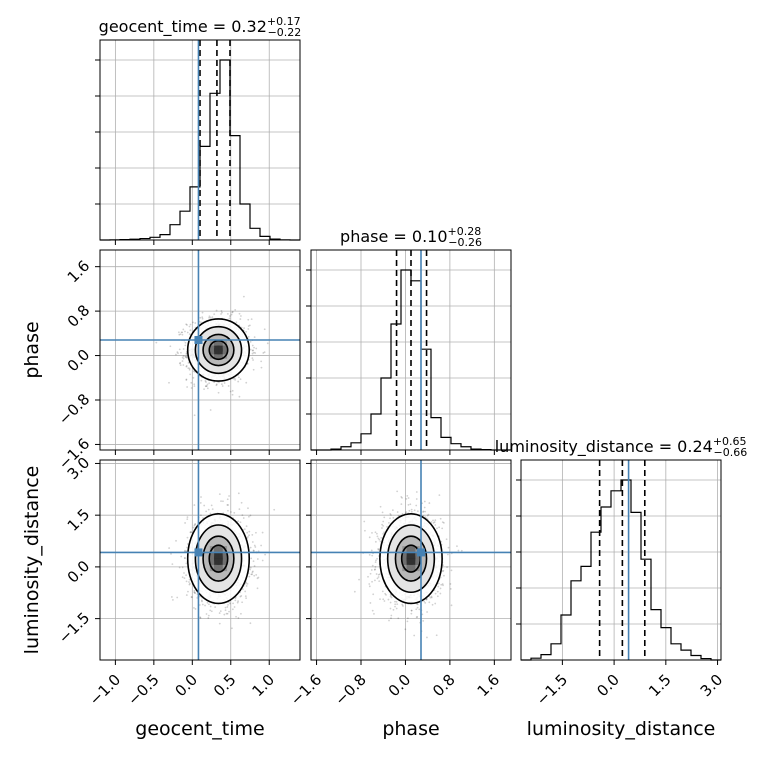 This screenshot has height=760, width=760. I want to click on injection-marker, so click(198, 552).